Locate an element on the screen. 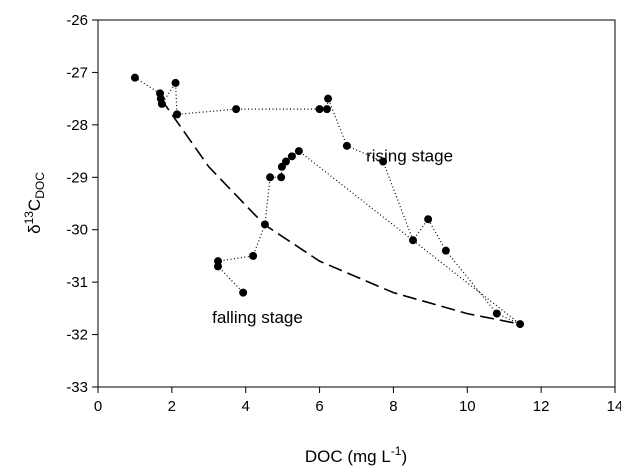  y-label-letter: C is located at coordinates (34, 205).